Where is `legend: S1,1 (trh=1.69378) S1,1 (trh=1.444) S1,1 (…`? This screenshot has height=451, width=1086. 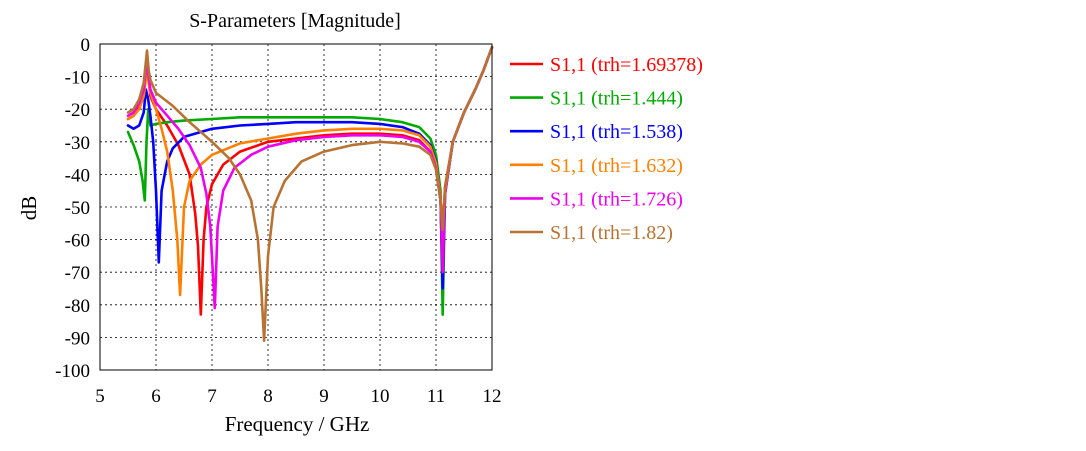
legend: S1,1 (trh=1.69378) S1,1 (trh=1.444) S1,1 (… is located at coordinates (606, 149).